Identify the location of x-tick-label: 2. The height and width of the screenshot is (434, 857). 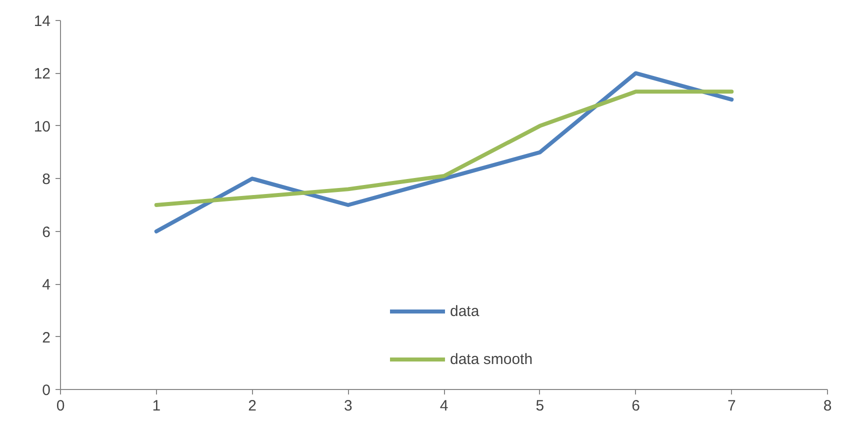
(252, 406).